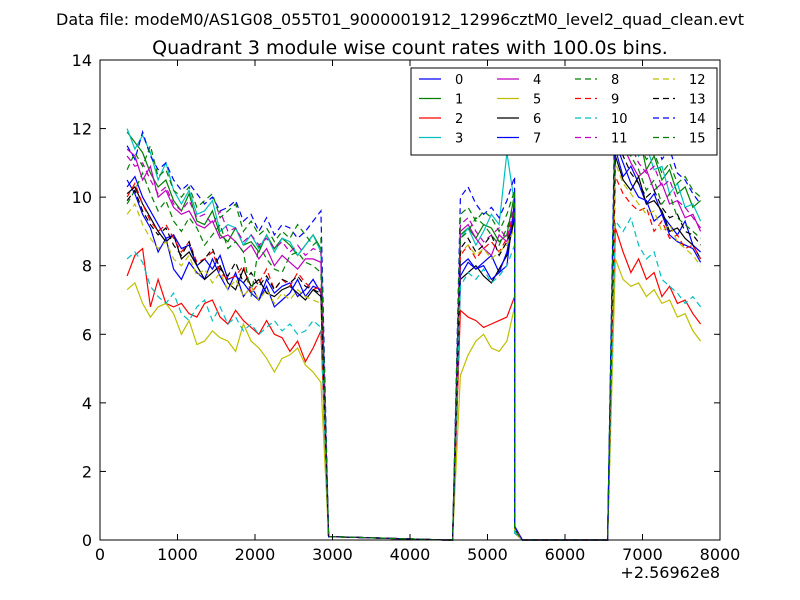  What do you see at coordinates (87, 540) in the screenshot?
I see `y-tick-label: 0` at bounding box center [87, 540].